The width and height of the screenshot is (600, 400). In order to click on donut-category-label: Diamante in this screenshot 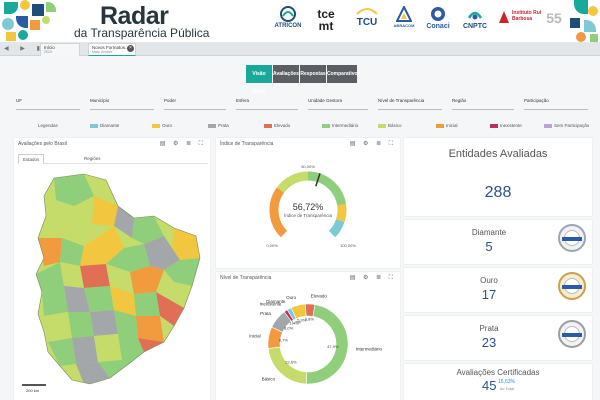, I will do `click(276, 301)`.